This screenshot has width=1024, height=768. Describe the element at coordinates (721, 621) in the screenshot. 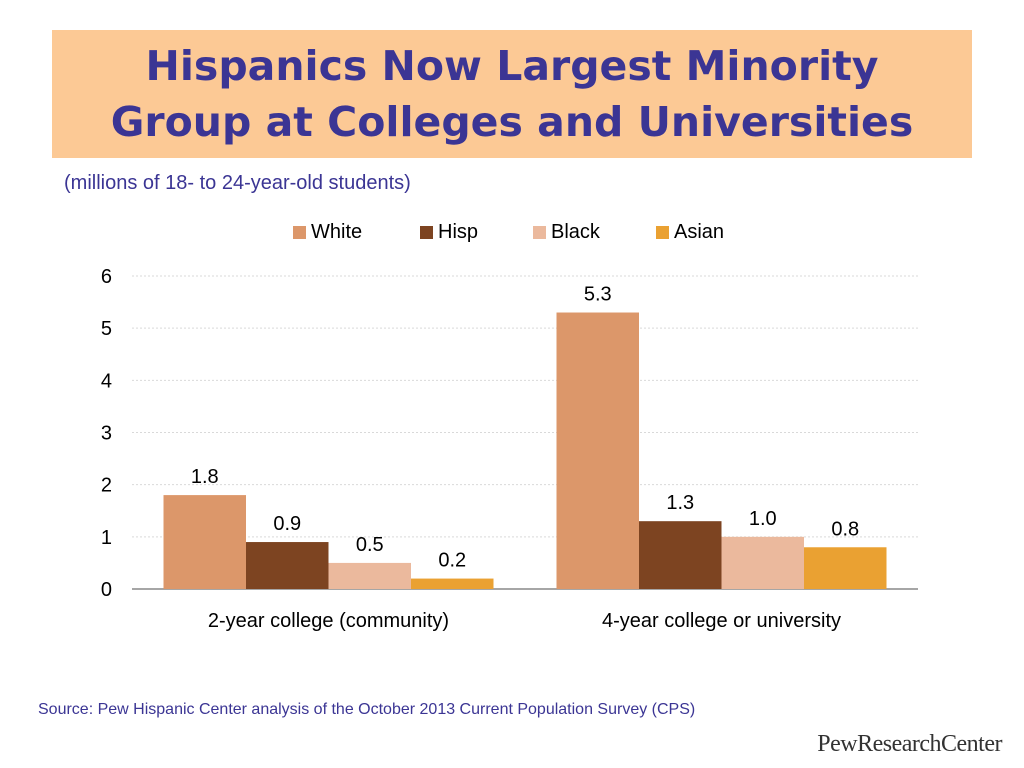

I see `x-category-label: 4-year college or university` at that location.